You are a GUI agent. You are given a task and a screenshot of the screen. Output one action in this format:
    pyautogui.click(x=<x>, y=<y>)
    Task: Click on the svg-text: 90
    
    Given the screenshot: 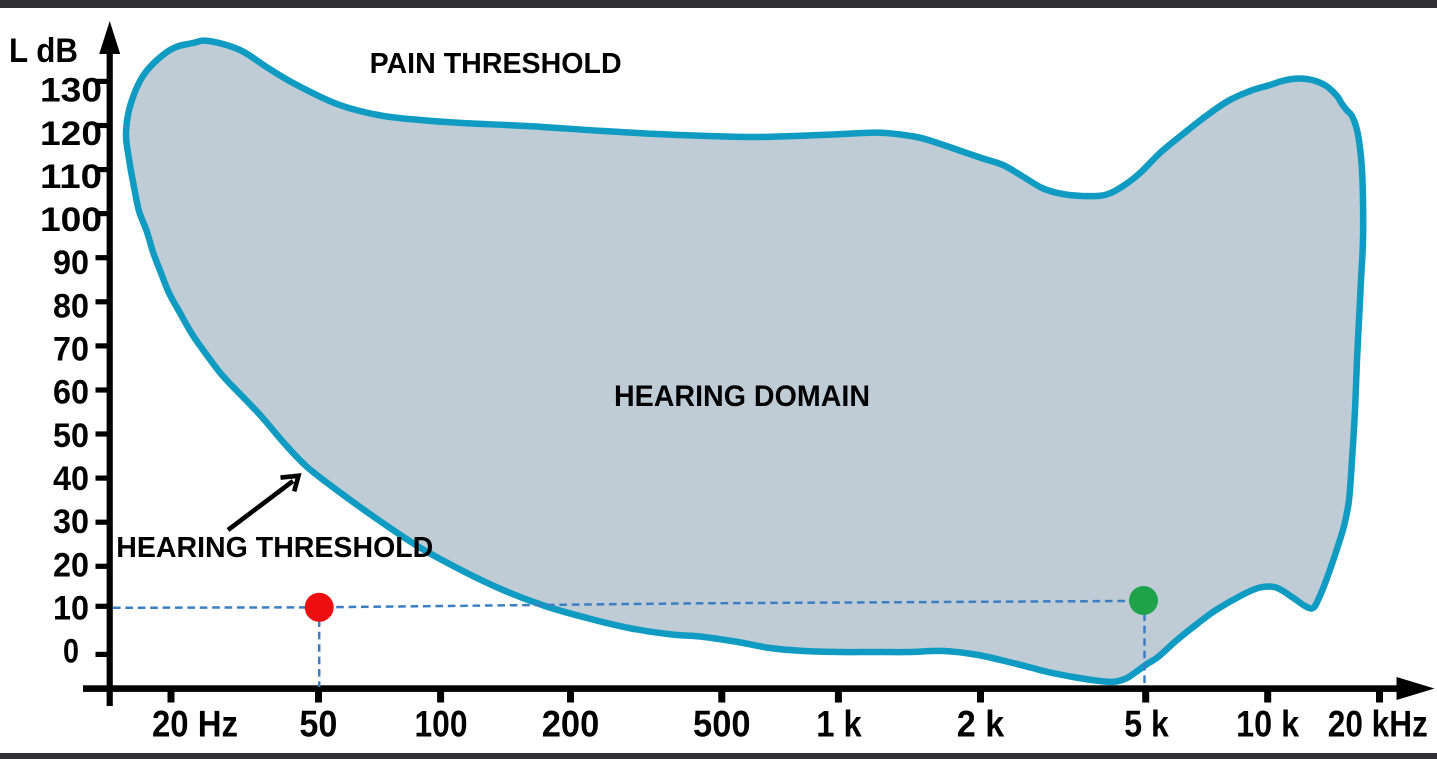 What is the action you would take?
    pyautogui.click(x=71, y=263)
    